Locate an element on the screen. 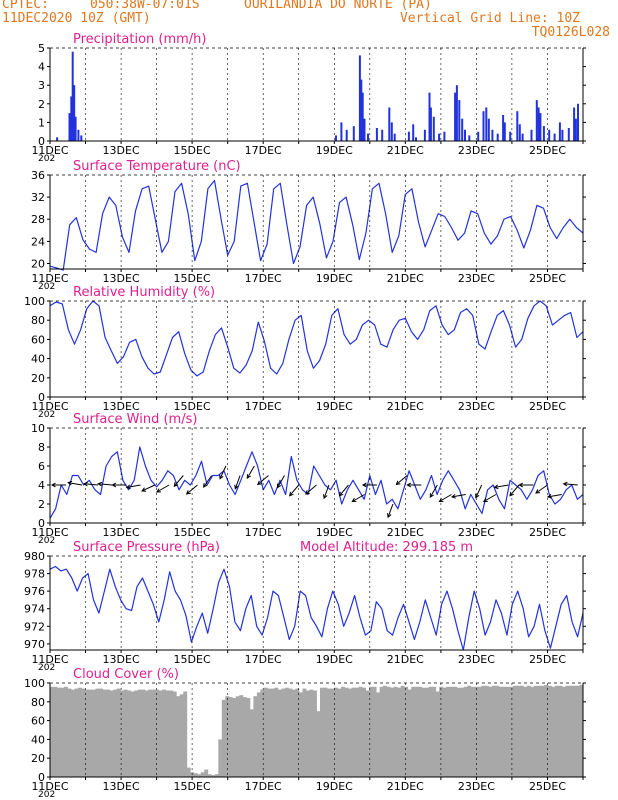  y-tick-label: 10 is located at coordinates (38, 428).